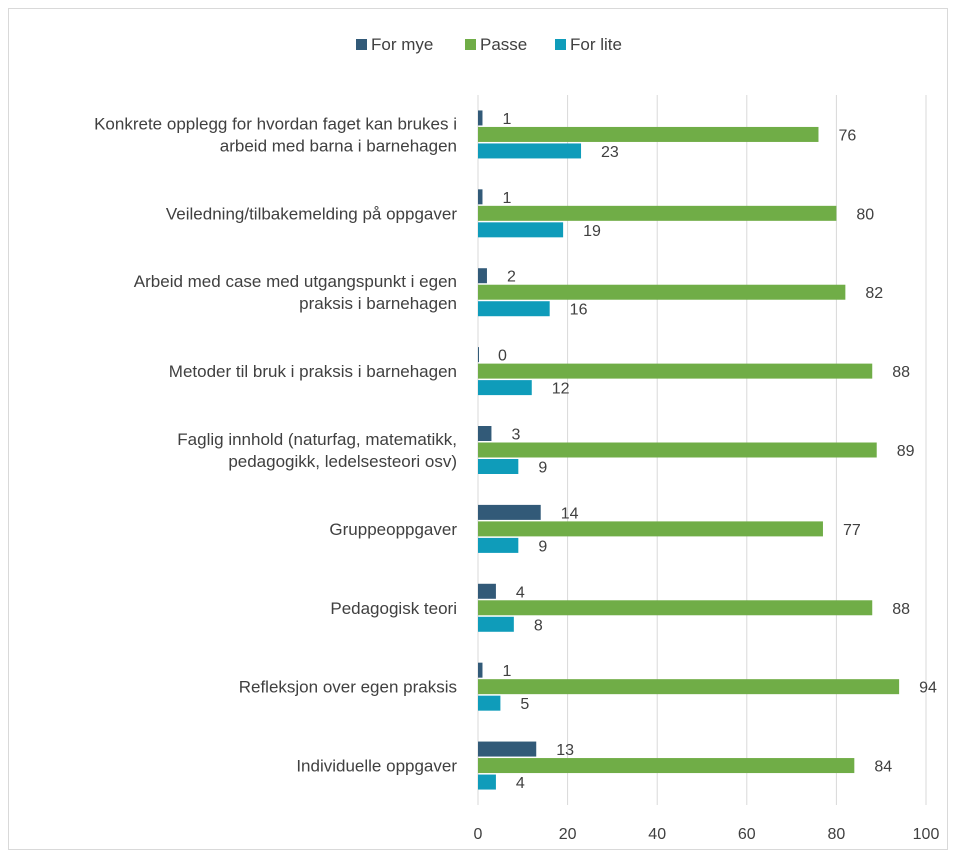 This screenshot has width=956, height=858. I want to click on category-label: Pedagogisk teori, so click(393, 608).